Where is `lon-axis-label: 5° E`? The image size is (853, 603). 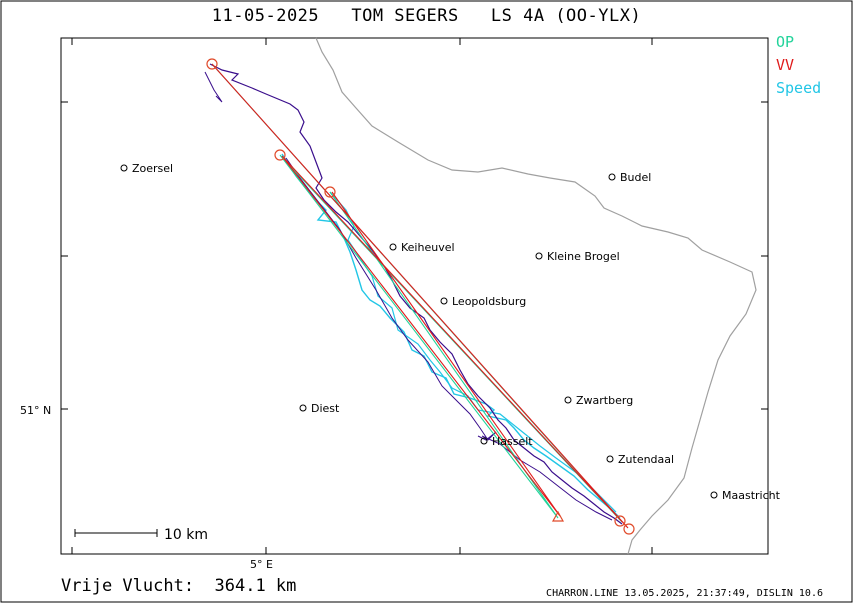
lon-axis-label: 5° E is located at coordinates (261, 564).